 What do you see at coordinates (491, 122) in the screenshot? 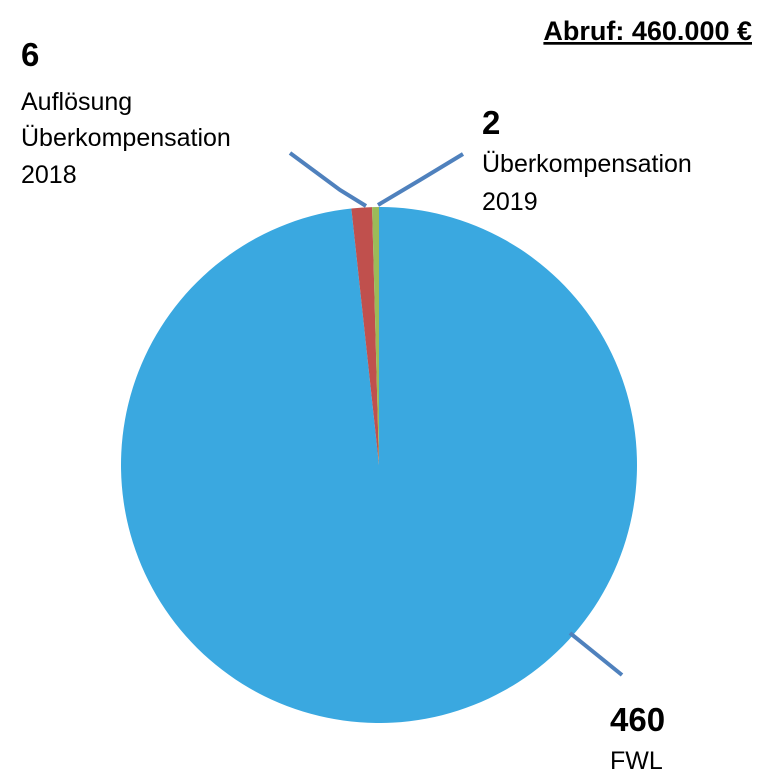
I see `slice-value-label: 2` at bounding box center [491, 122].